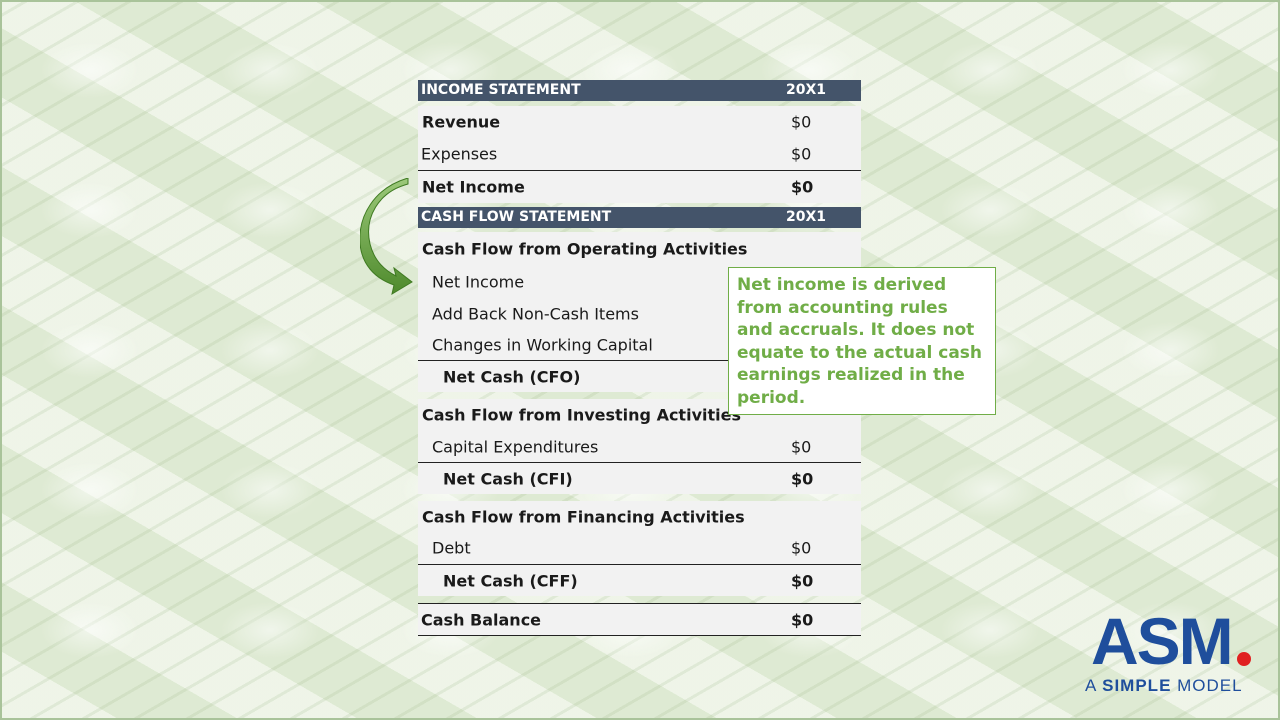 The image size is (1280, 720). What do you see at coordinates (459, 153) in the screenshot?
I see `row-label-expenses: Expenses` at bounding box center [459, 153].